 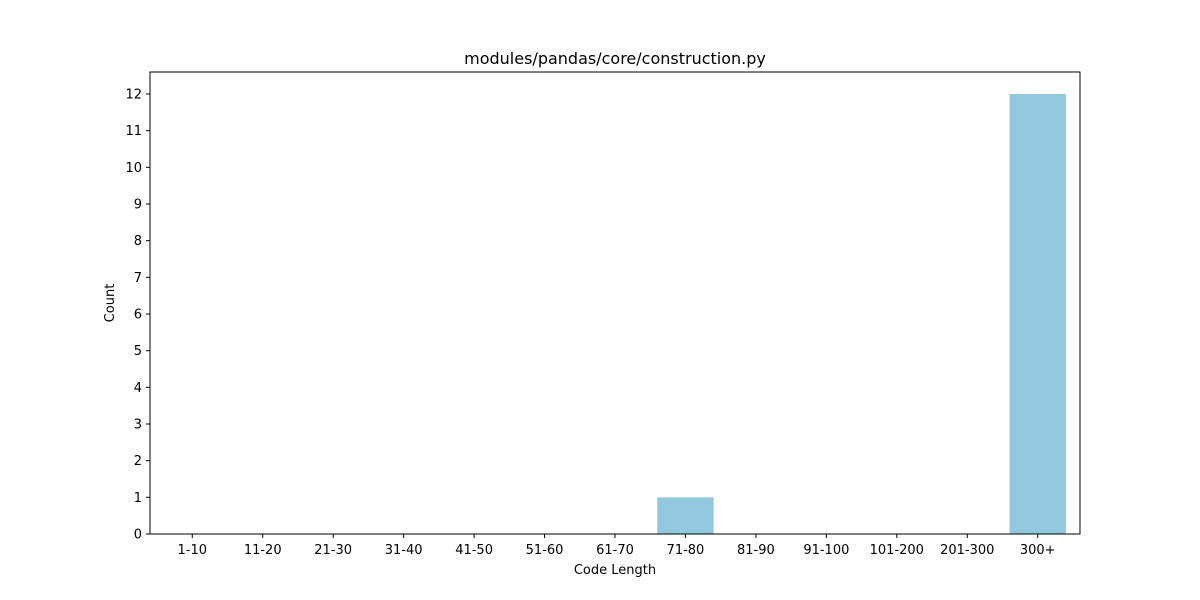 What do you see at coordinates (1037, 314) in the screenshot?
I see `bar-300+` at bounding box center [1037, 314].